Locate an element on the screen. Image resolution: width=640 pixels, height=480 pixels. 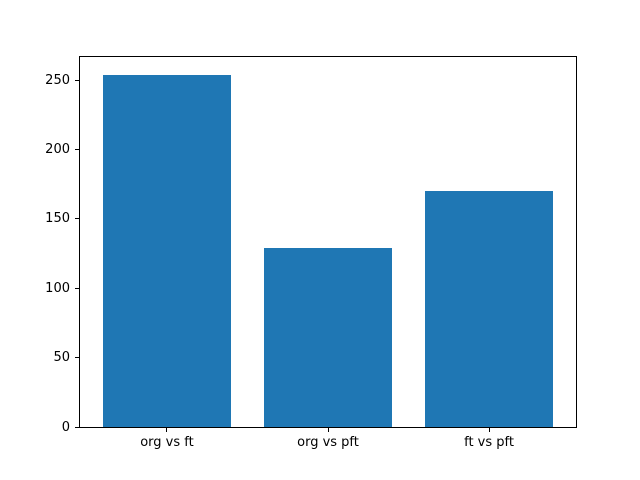
y-tick-label: 0 is located at coordinates (65, 427).